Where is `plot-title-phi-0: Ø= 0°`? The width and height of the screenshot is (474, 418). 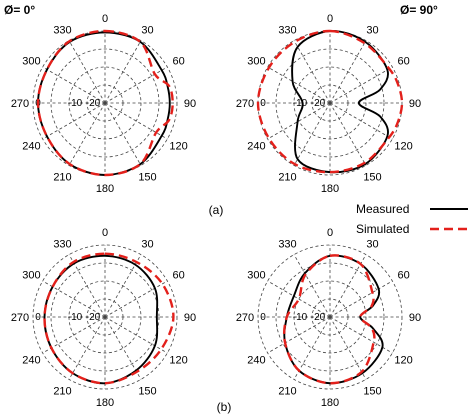
plot-title-phi-0: Ø= 0° is located at coordinates (19, 10).